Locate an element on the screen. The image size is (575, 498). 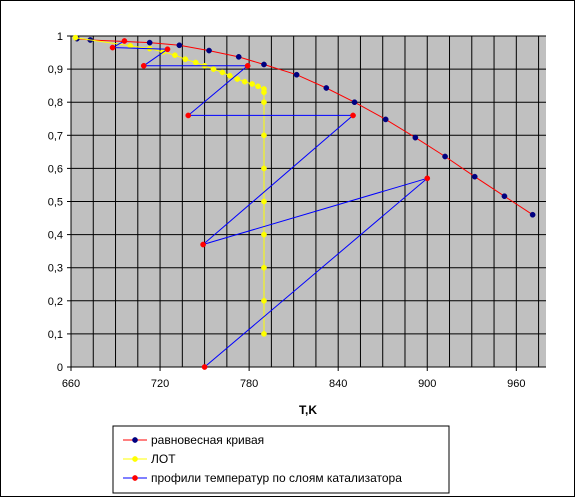
x-tick-label: 660 is located at coordinates (71, 384).